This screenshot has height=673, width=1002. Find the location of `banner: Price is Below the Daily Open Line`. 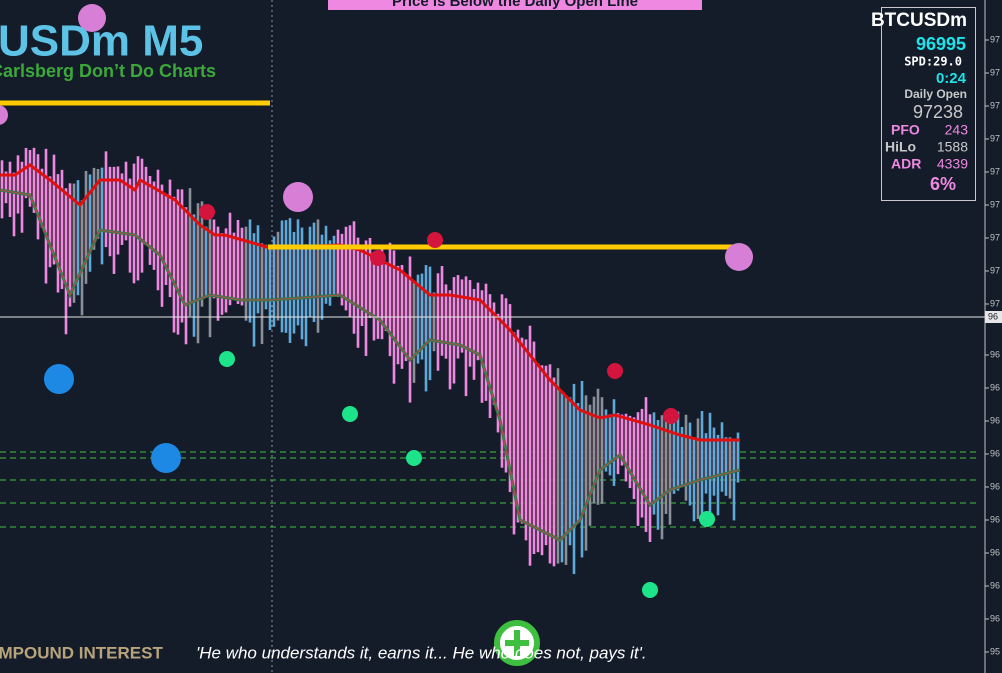

banner: Price is Below the Daily Open Line is located at coordinates (515, 5).